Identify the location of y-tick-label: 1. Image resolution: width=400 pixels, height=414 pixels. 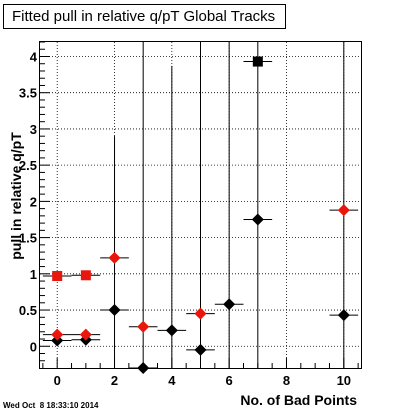
(33, 274).